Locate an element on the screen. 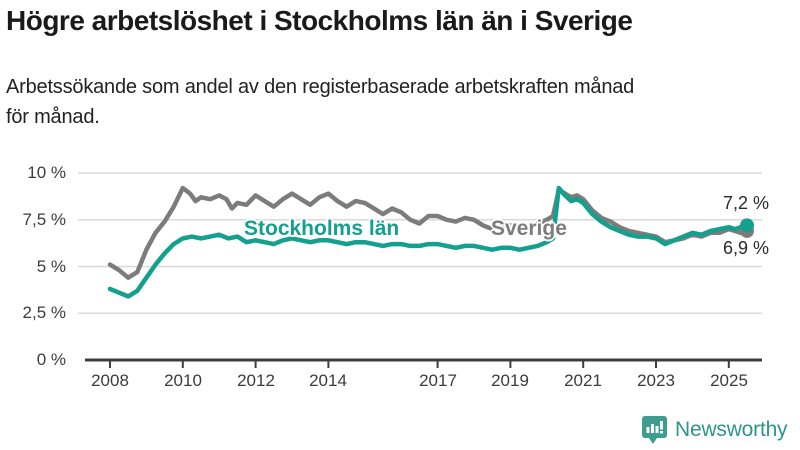 The width and height of the screenshot is (800, 450). newsworthy-logo: Newsworthy is located at coordinates (714, 430).